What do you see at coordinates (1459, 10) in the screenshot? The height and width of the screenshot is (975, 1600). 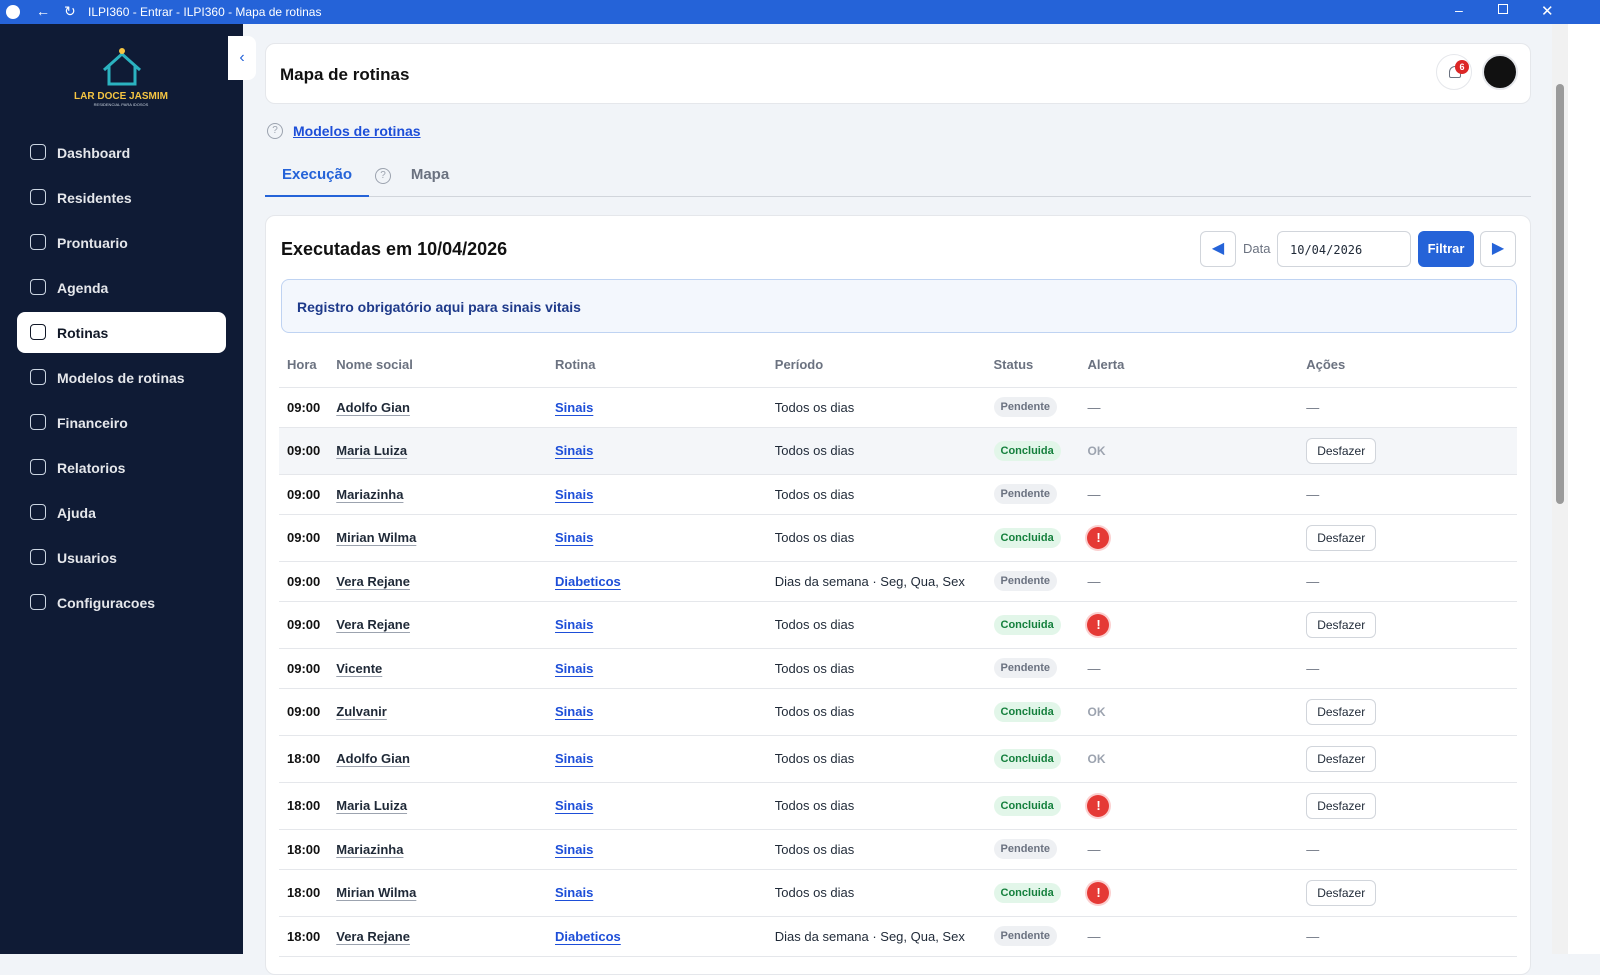 I see `minimize: –` at bounding box center [1459, 10].